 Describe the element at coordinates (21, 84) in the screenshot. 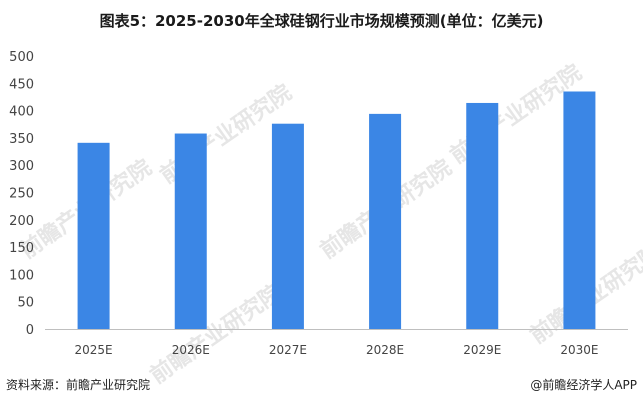

I see `y-tick-label: 450` at that location.